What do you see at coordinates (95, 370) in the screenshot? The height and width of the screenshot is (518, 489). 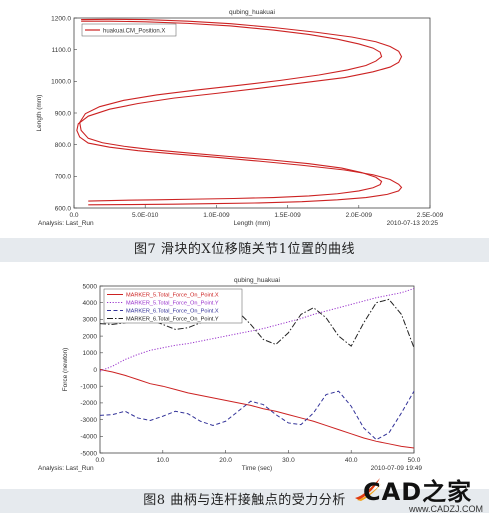 I see `fig8-y-tick-label: 0` at bounding box center [95, 370].